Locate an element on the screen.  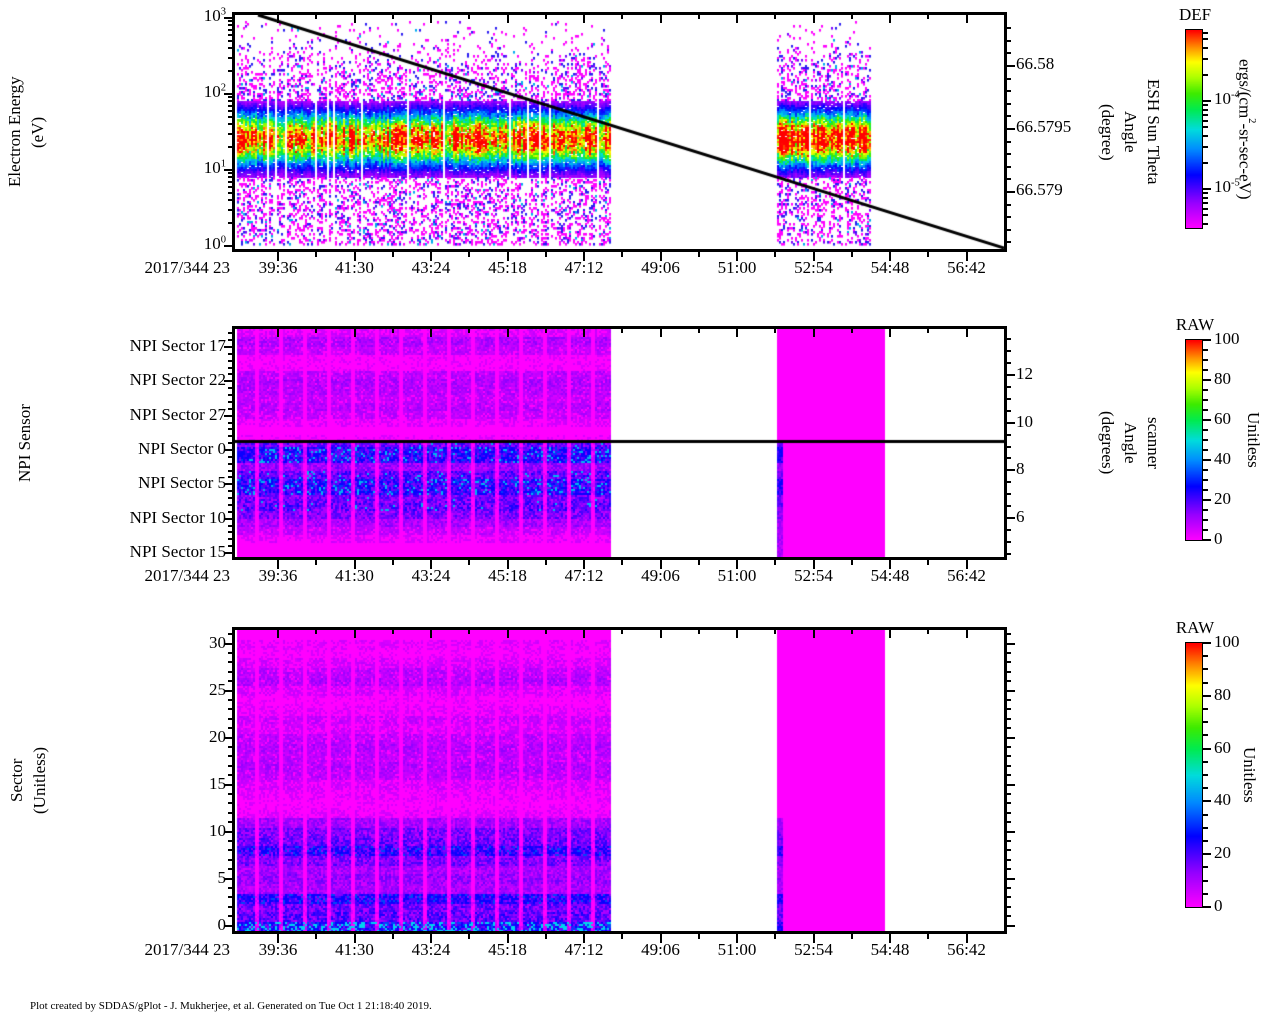
y-tick-label: 101 is located at coordinates (214, 167).